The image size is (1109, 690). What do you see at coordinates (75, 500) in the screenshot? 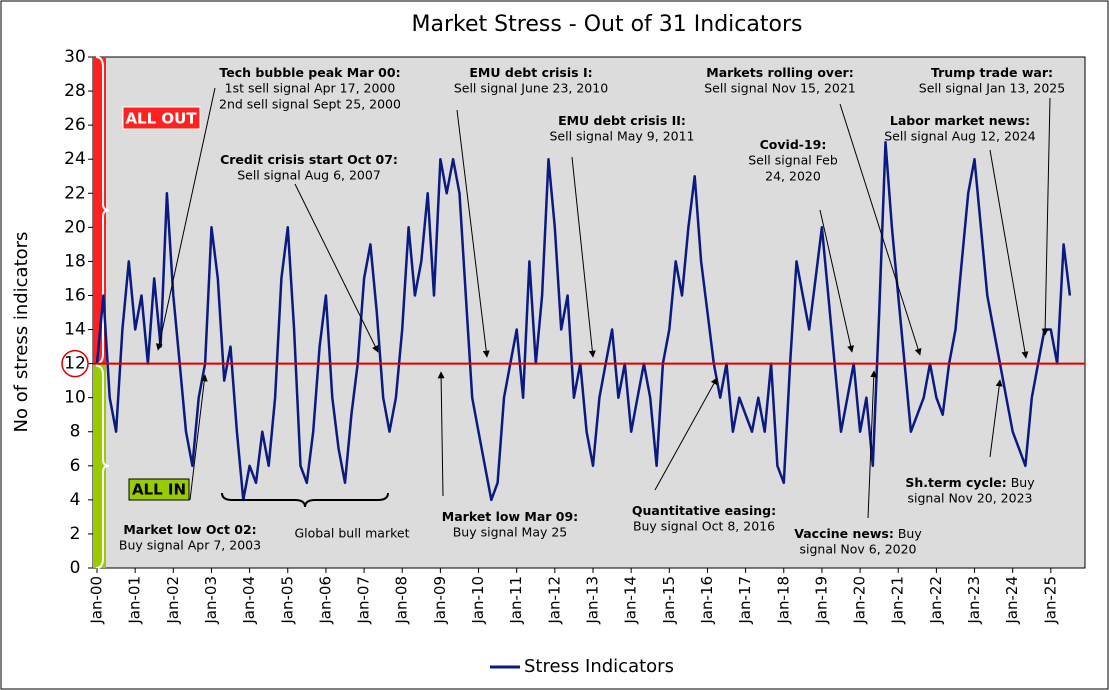
I see `y-tick-label: 4` at bounding box center [75, 500].